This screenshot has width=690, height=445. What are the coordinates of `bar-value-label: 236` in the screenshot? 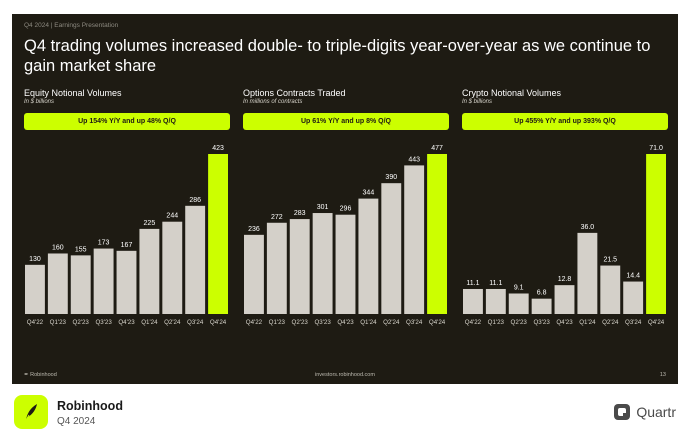 It's located at (254, 229).